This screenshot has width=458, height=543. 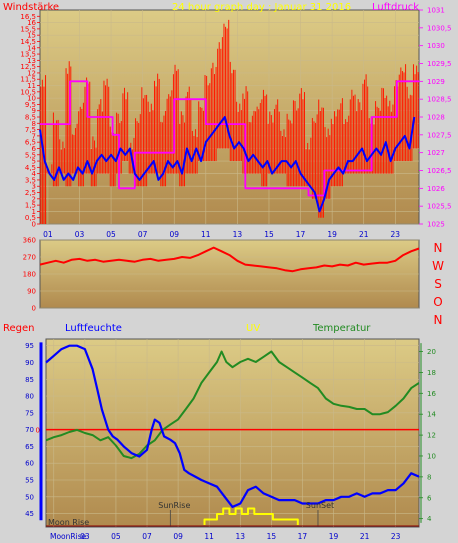 What do you see at coordinates (34, 149) in the screenshot?
I see `wind-tick-label: 6` at bounding box center [34, 149].